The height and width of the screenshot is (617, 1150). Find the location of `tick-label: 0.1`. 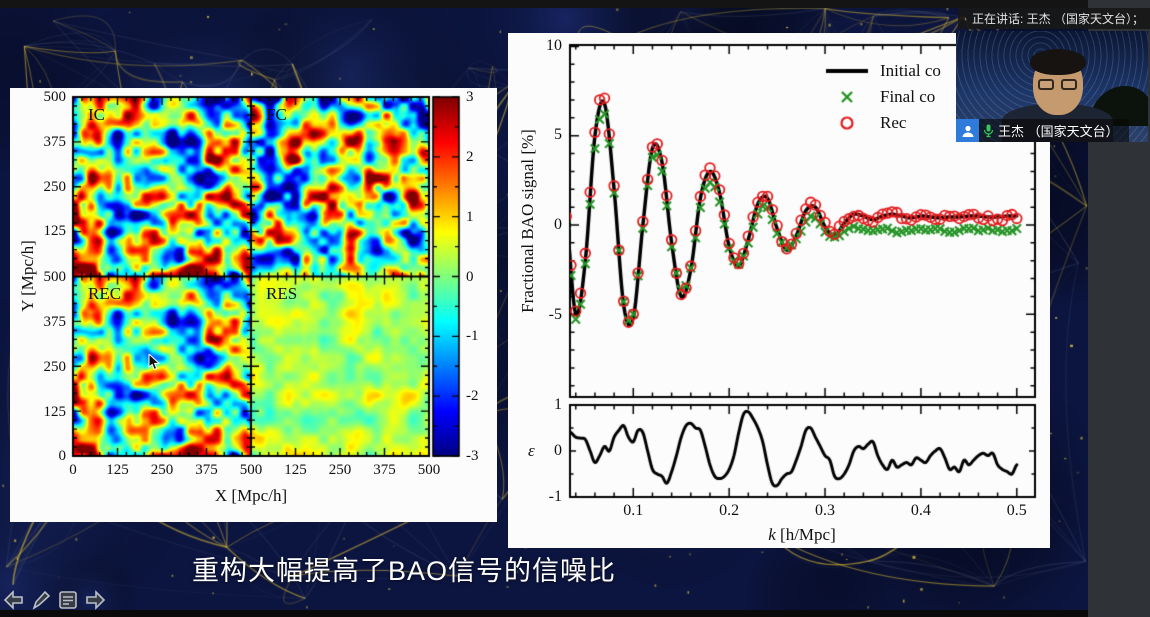

tick-label: 0.1 is located at coordinates (633, 510).